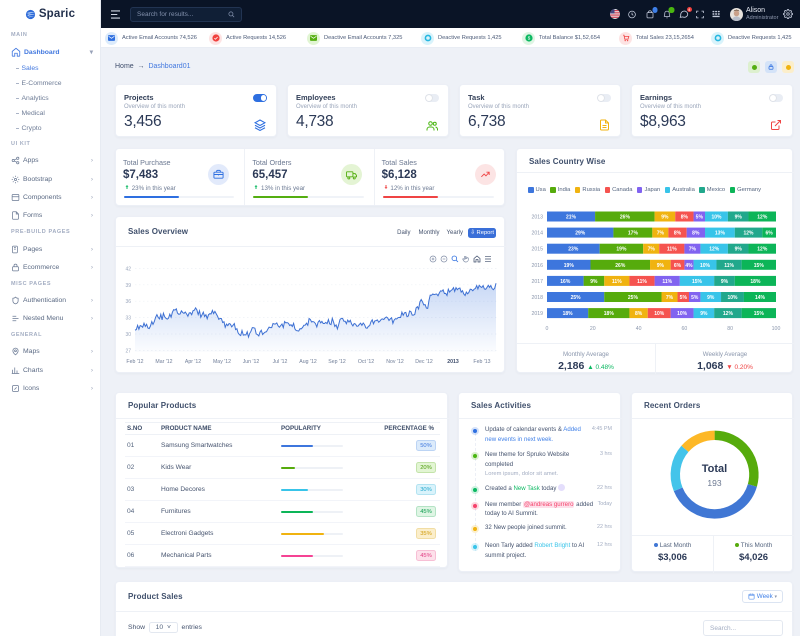 This screenshot has height=636, width=800. I want to click on svg-text: Aug '12, so click(308, 362).